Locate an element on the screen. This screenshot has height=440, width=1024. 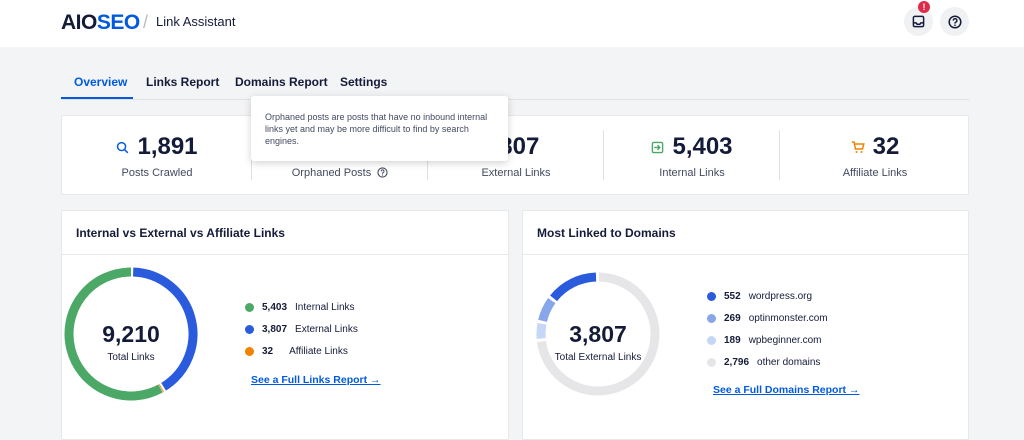
notifications-button is located at coordinates (918, 21).